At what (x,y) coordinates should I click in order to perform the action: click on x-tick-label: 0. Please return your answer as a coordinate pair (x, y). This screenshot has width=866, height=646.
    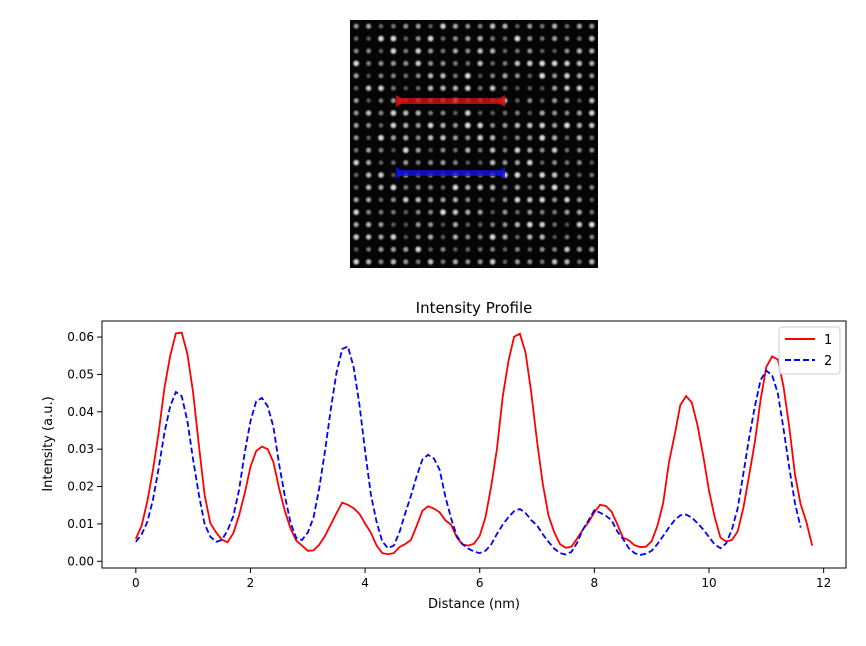
    Looking at the image, I should click on (136, 583).